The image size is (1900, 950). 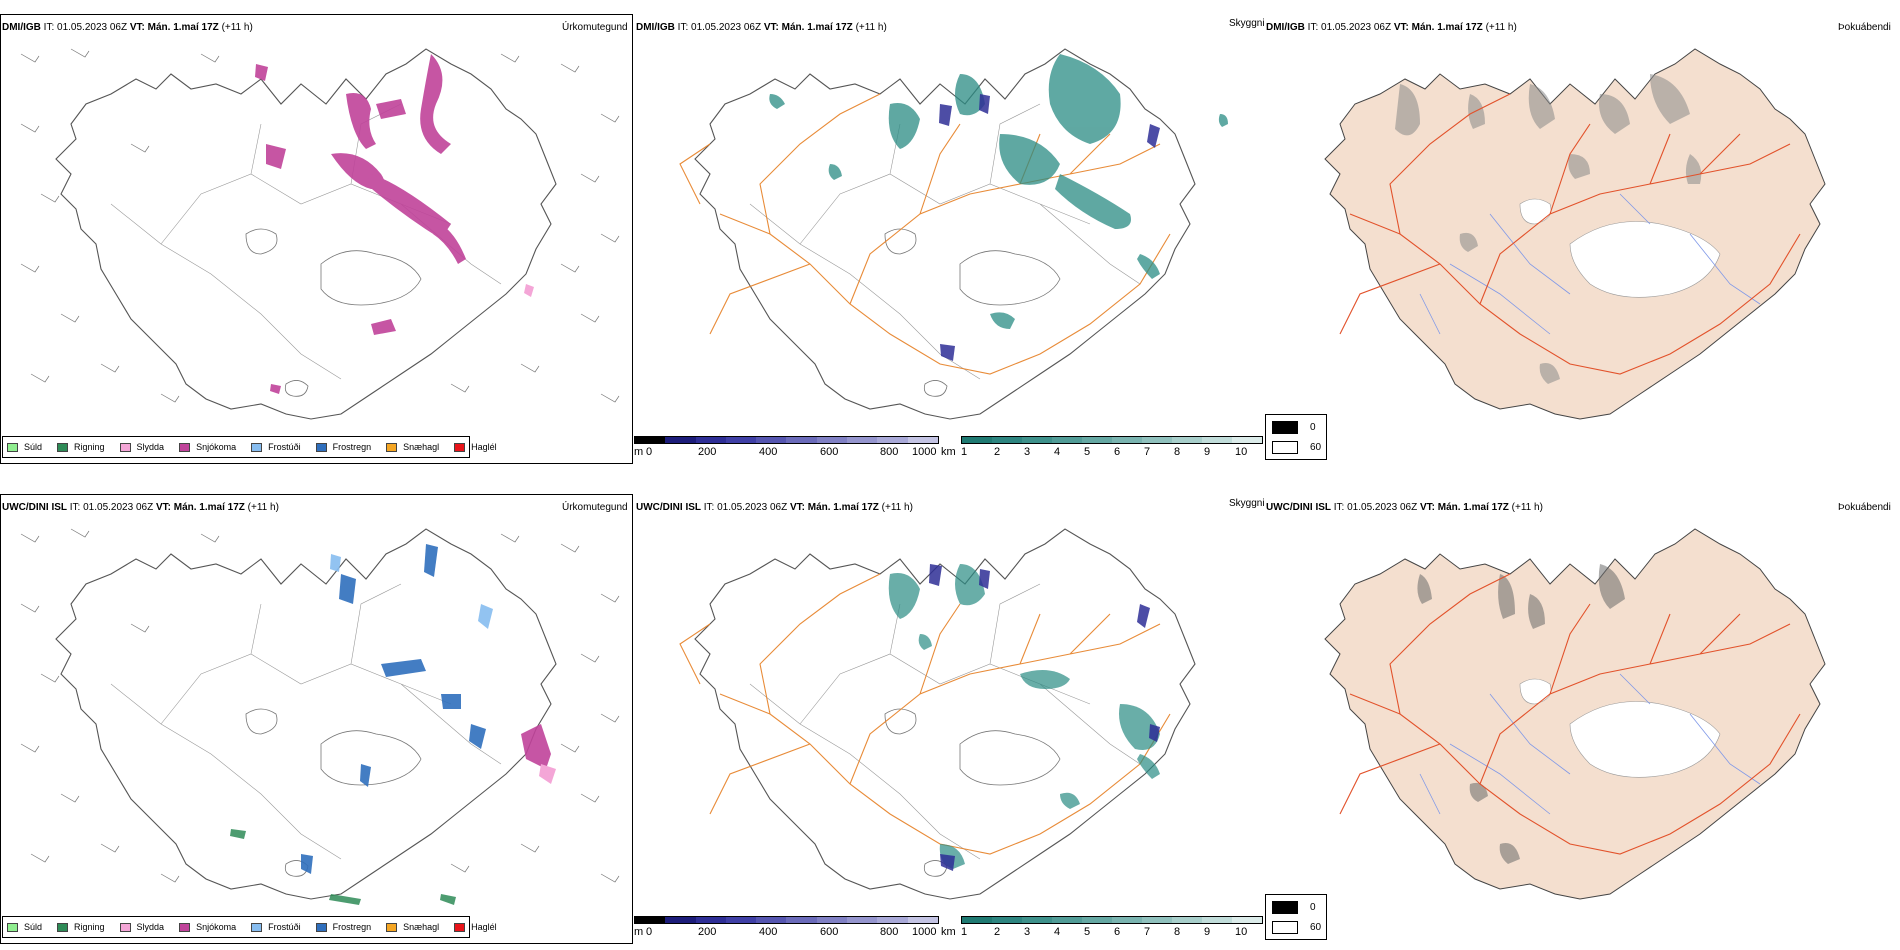 What do you see at coordinates (1027, 932) in the screenshot?
I see `colorbar-tick: 3` at bounding box center [1027, 932].